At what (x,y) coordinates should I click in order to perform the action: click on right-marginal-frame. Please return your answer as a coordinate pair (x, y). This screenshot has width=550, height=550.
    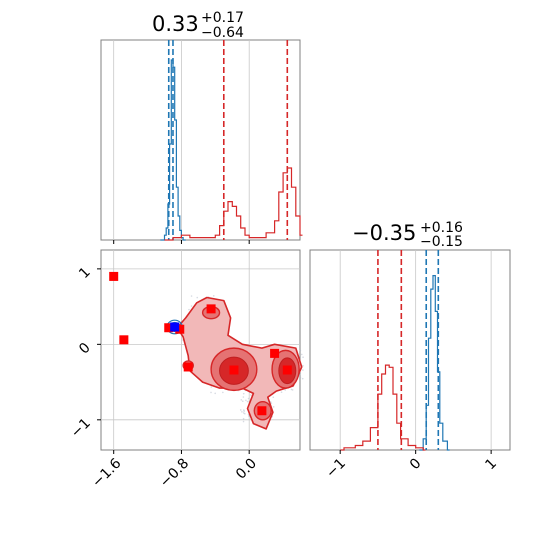
    Looking at the image, I should click on (410, 350).